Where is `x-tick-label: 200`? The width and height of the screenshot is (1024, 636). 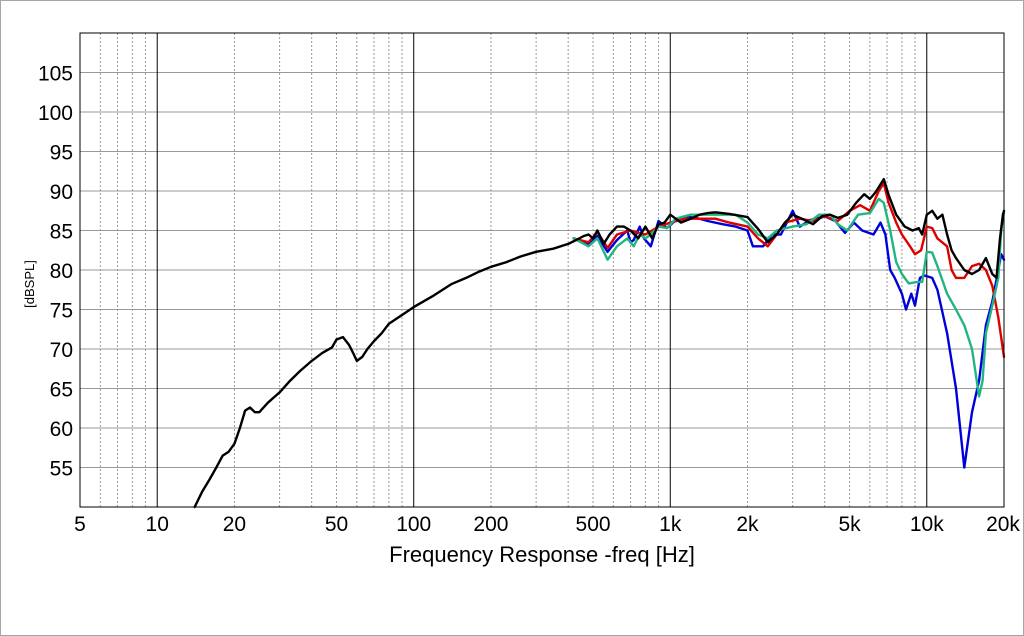 x-tick-label: 200 is located at coordinates (490, 524).